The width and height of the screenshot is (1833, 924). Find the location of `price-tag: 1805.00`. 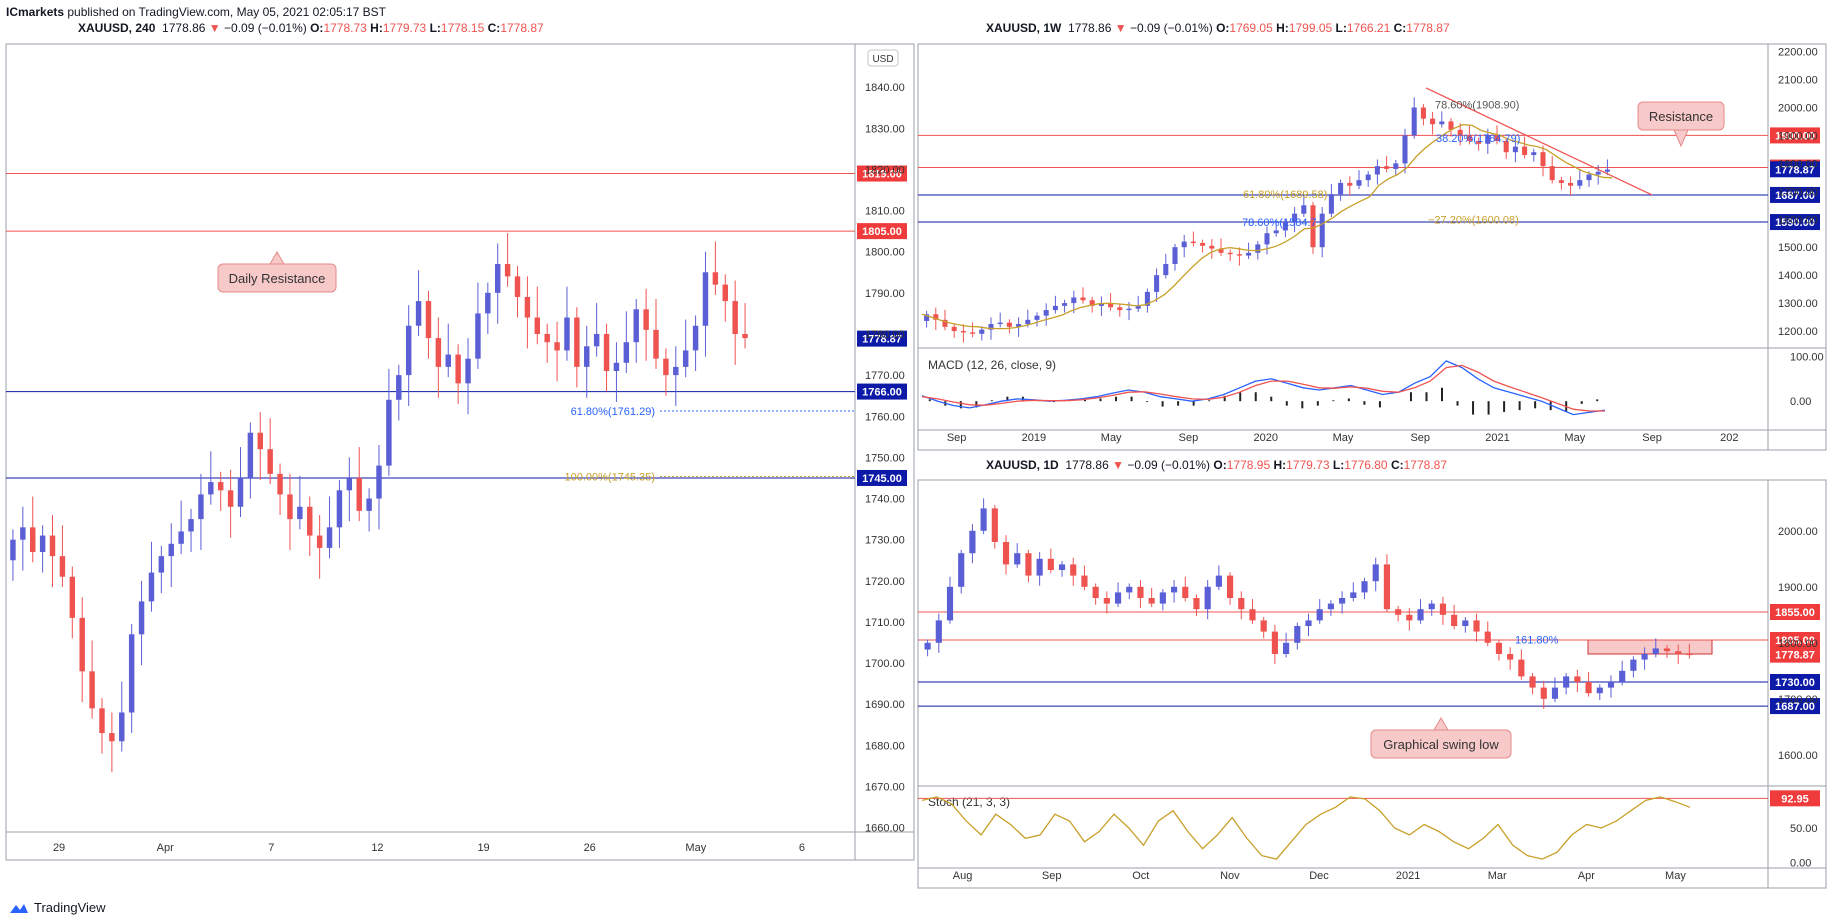

price-tag: 1805.00 is located at coordinates (1795, 640).